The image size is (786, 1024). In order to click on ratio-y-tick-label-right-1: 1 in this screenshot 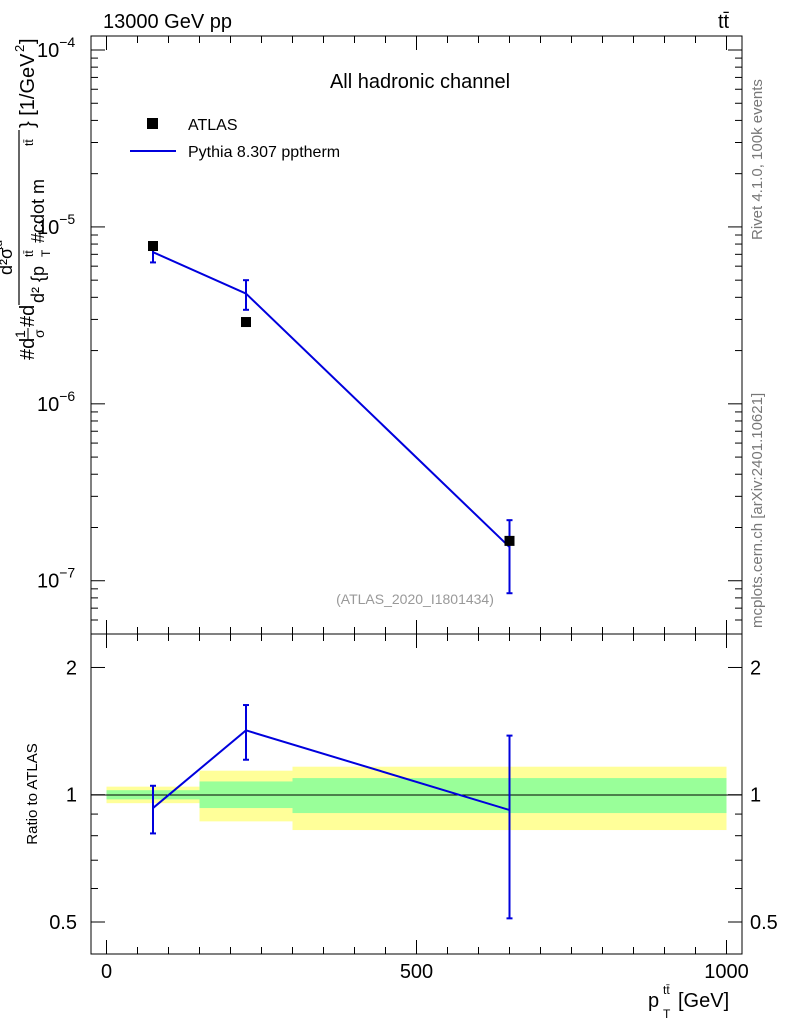, I will do `click(755, 796)`.